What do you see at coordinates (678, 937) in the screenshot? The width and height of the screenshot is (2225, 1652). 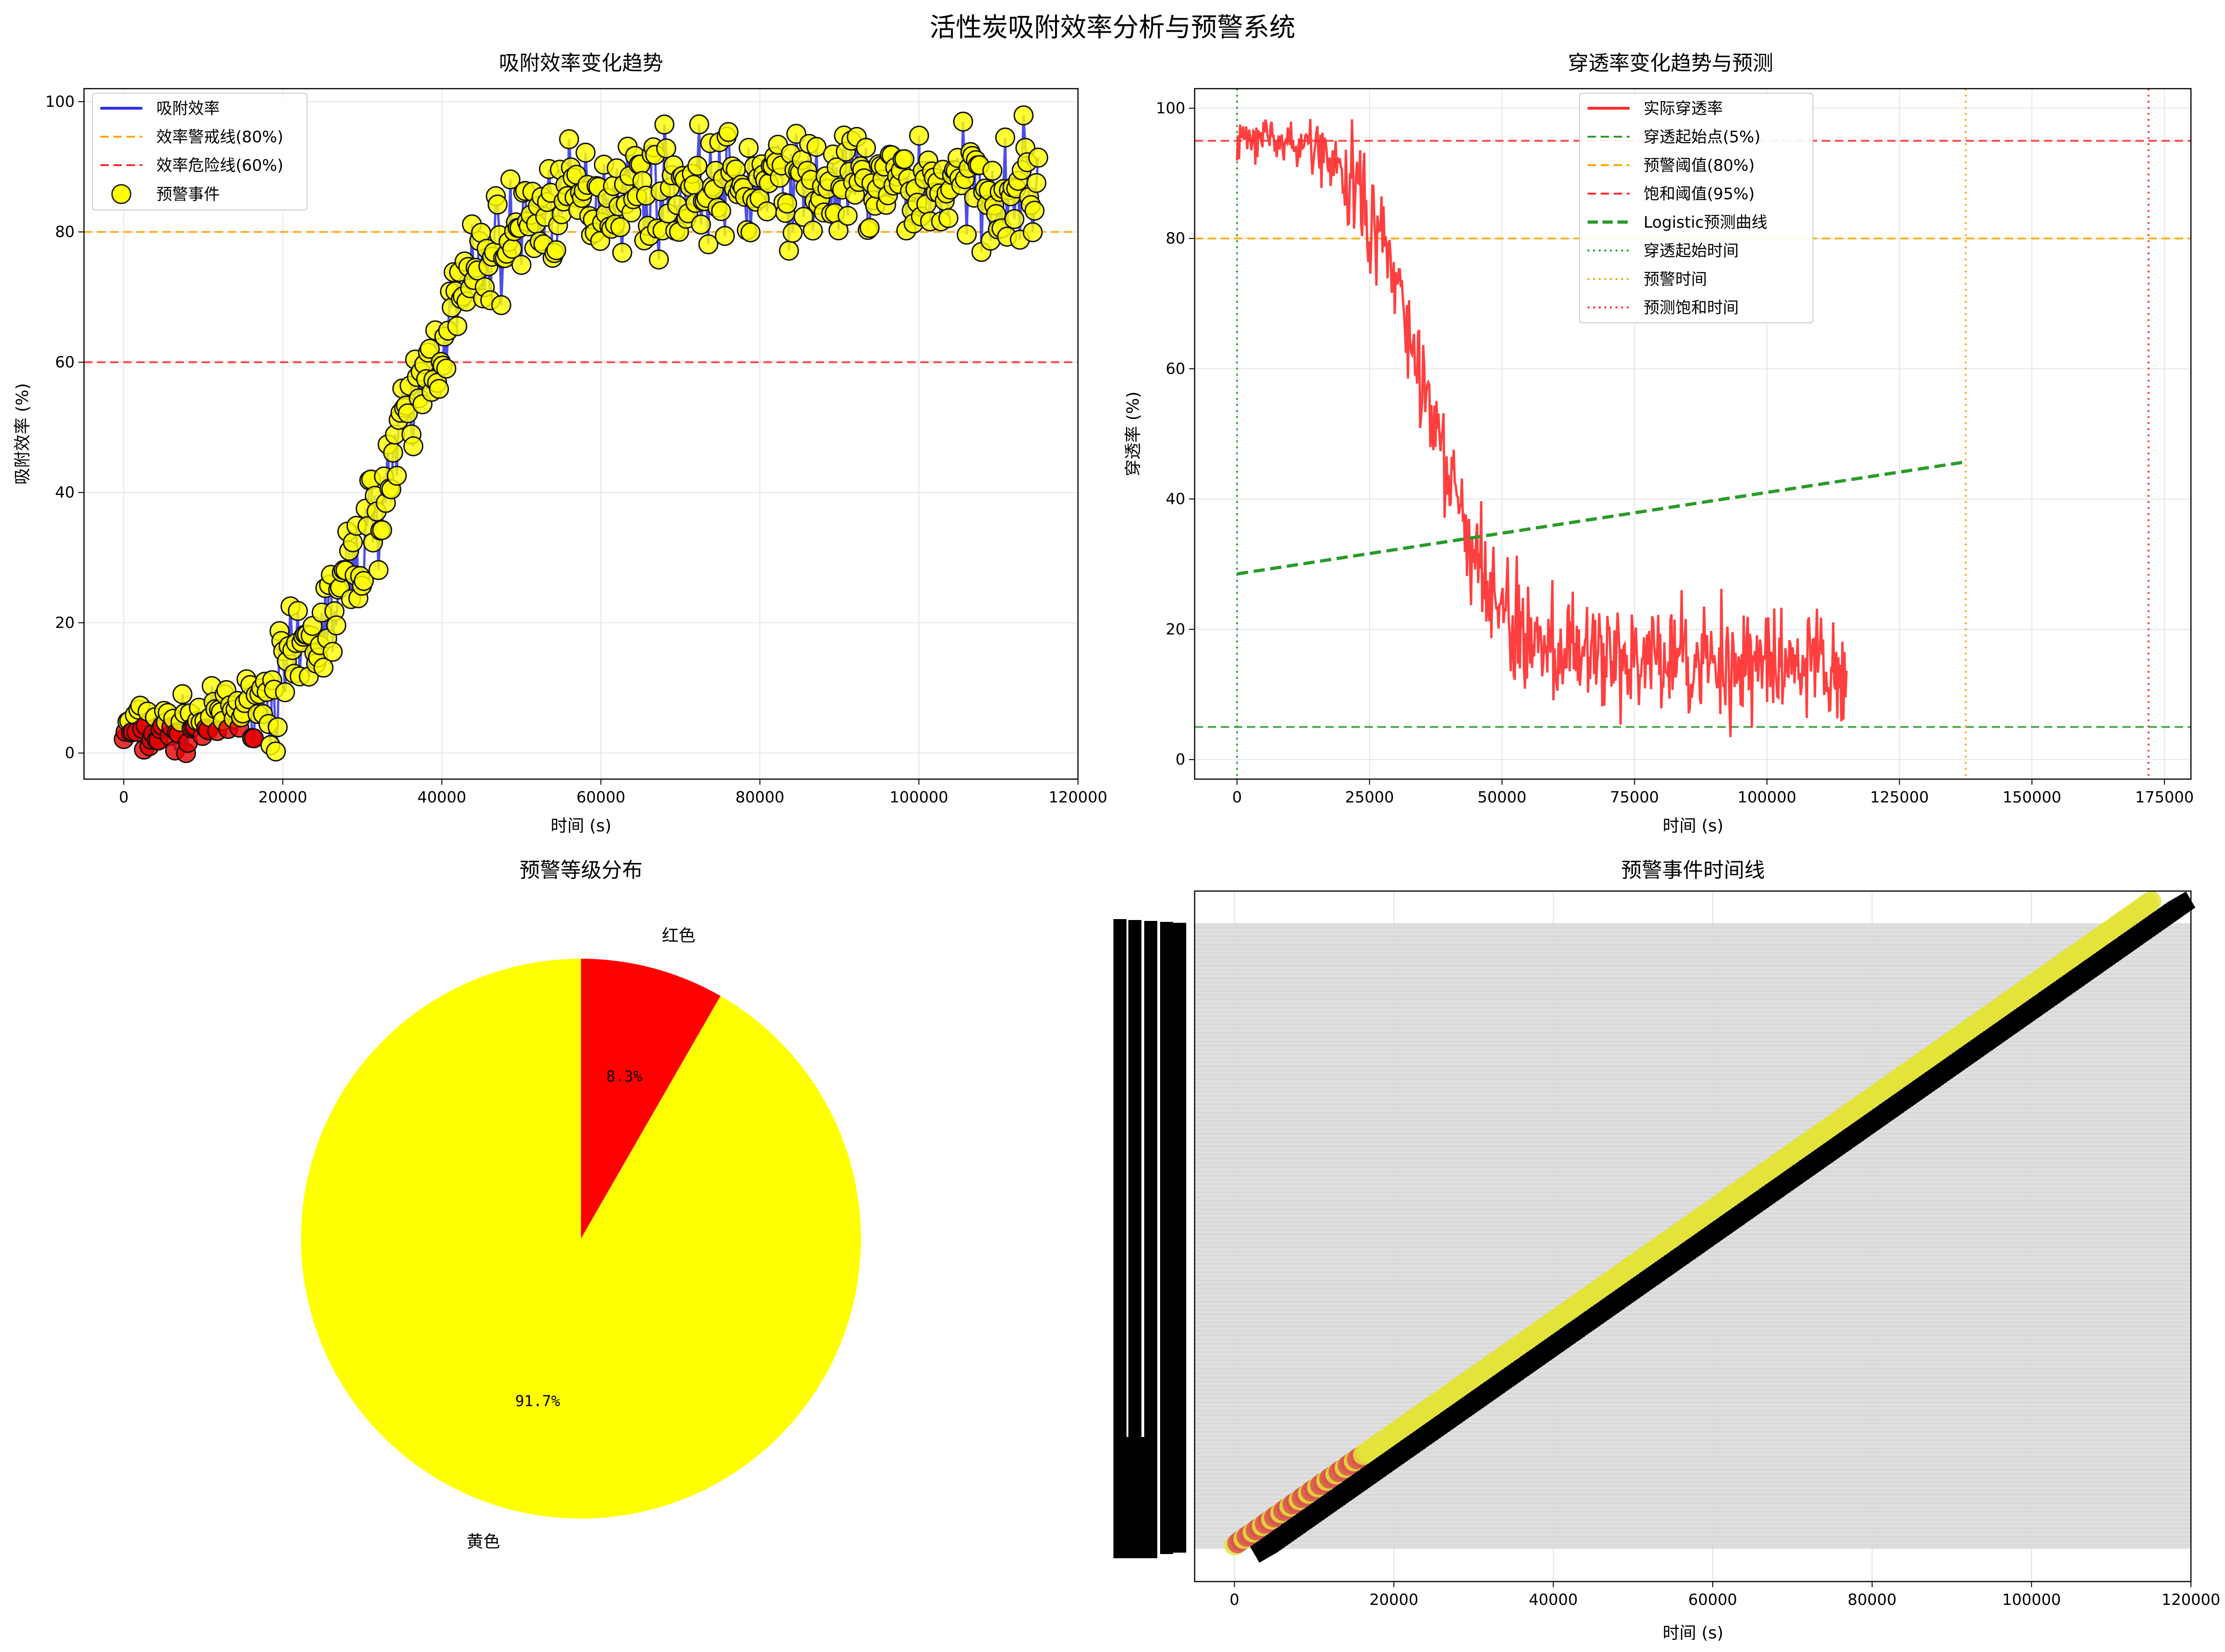 I see `pie-slice-label: 红色` at bounding box center [678, 937].